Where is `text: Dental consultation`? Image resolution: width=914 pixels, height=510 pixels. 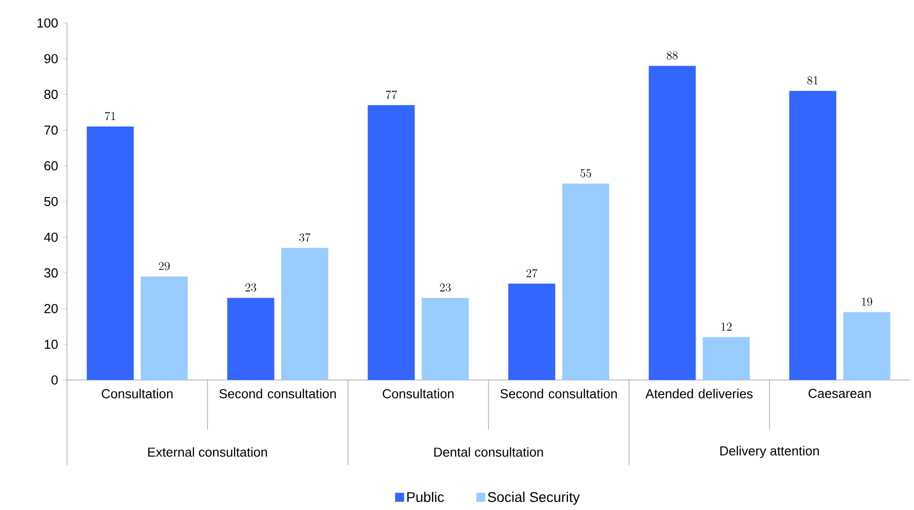 text: Dental consultation is located at coordinates (488, 452).